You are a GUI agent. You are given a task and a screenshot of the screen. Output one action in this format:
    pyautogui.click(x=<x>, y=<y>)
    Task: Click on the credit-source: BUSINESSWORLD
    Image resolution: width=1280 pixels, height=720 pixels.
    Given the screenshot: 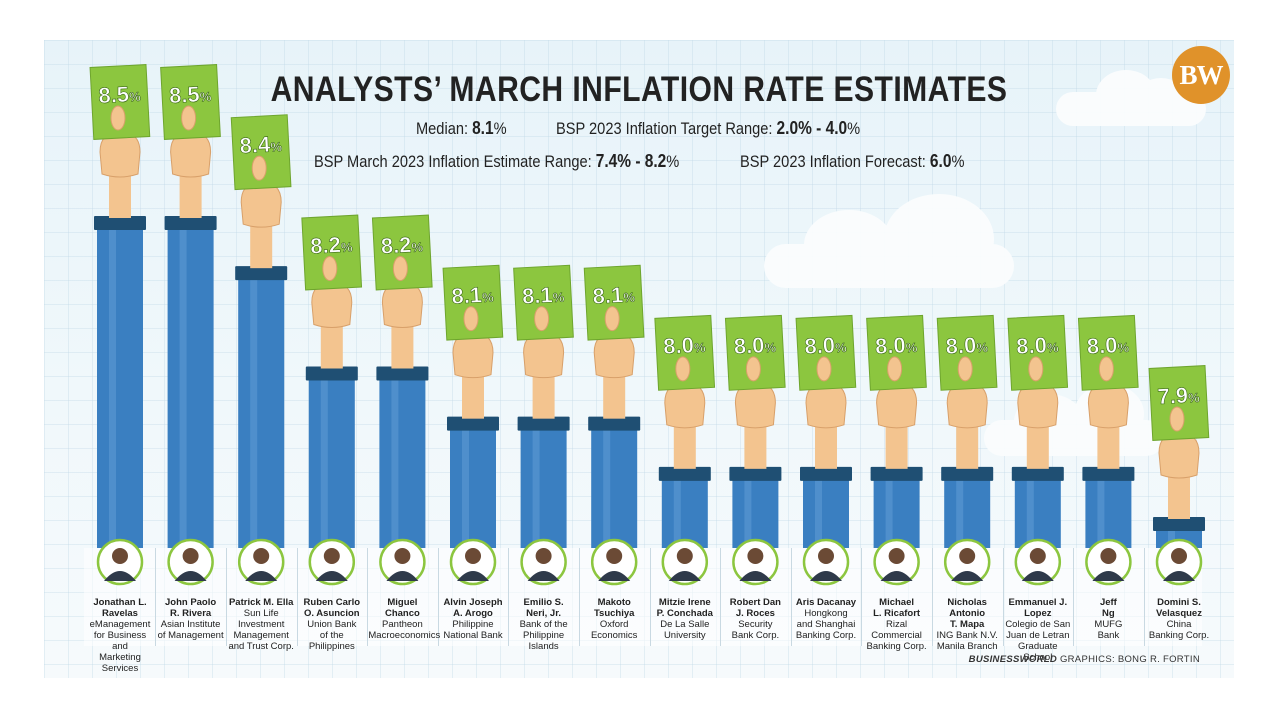 What is the action you would take?
    pyautogui.click(x=1013, y=659)
    